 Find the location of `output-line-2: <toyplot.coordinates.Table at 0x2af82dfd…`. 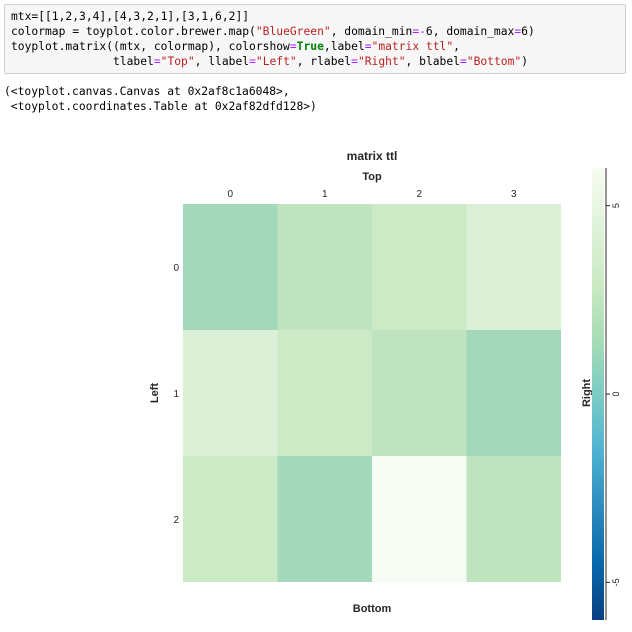

output-line-2: <toyplot.coordinates.Table at 0x2af82dfd… is located at coordinates (160, 106).